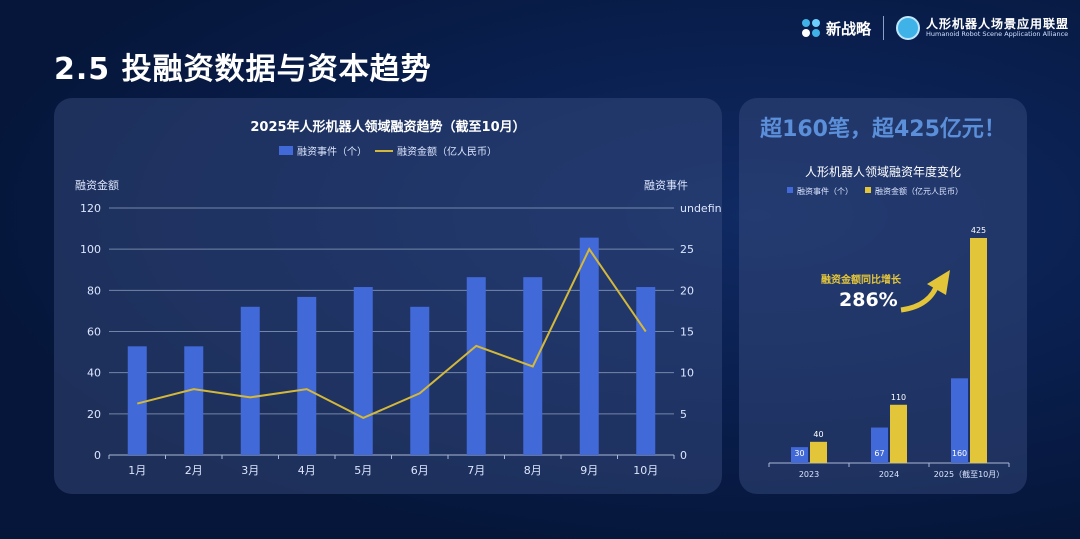  I want to click on count-value-label: 30, so click(799, 453).